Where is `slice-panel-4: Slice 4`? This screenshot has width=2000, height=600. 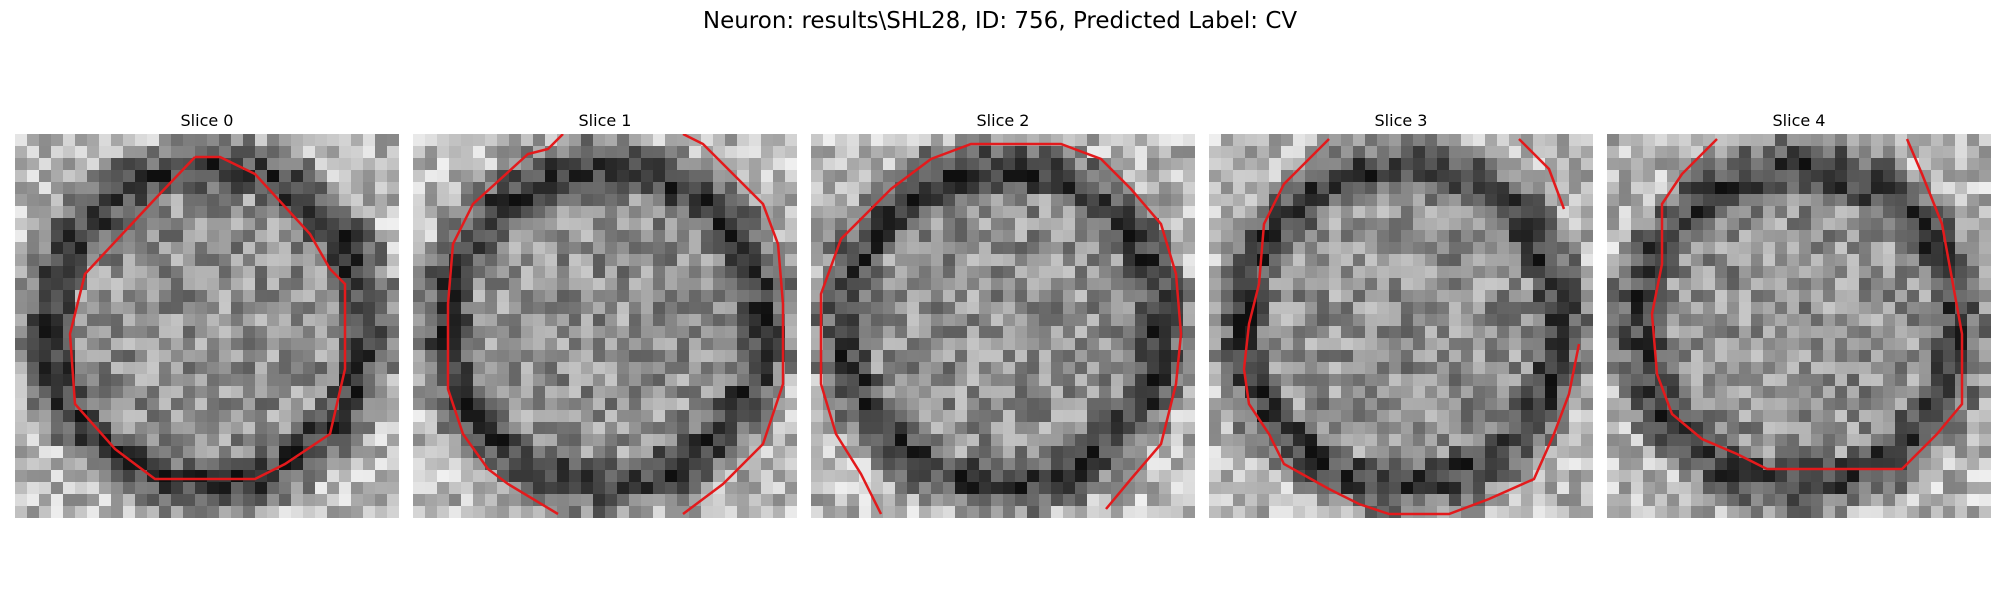
slice-panel-4: Slice 4 is located at coordinates (1799, 313).